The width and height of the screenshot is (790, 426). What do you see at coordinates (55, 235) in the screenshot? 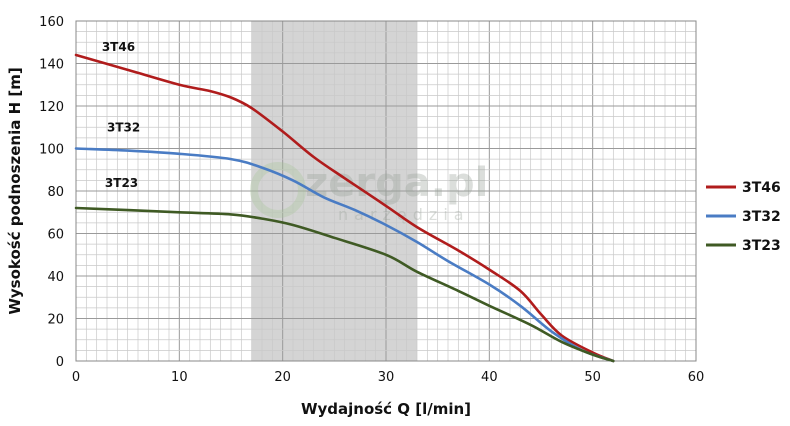
I see `y-tick-label: 60` at bounding box center [55, 235].